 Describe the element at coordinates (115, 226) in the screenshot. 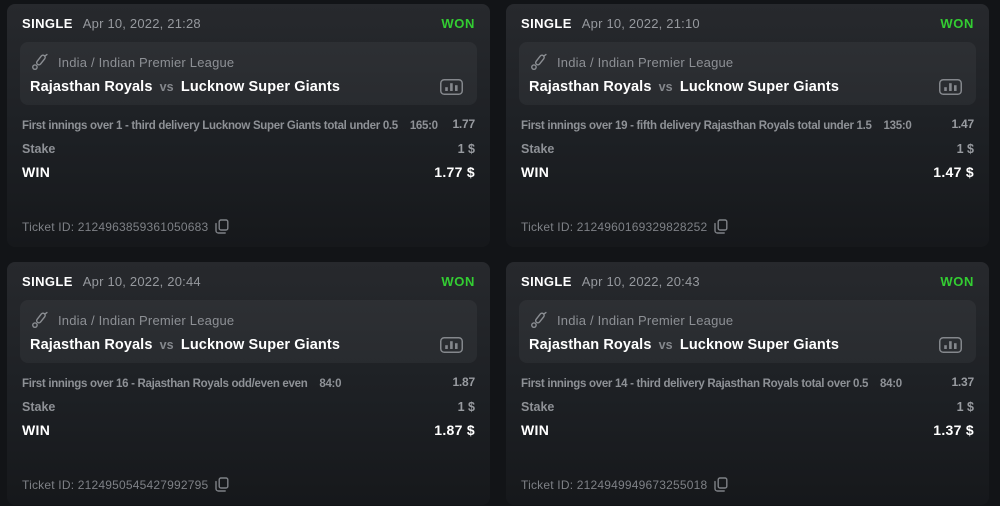

I see `ticket-id: Ticket ID: 2124963859361050683` at that location.